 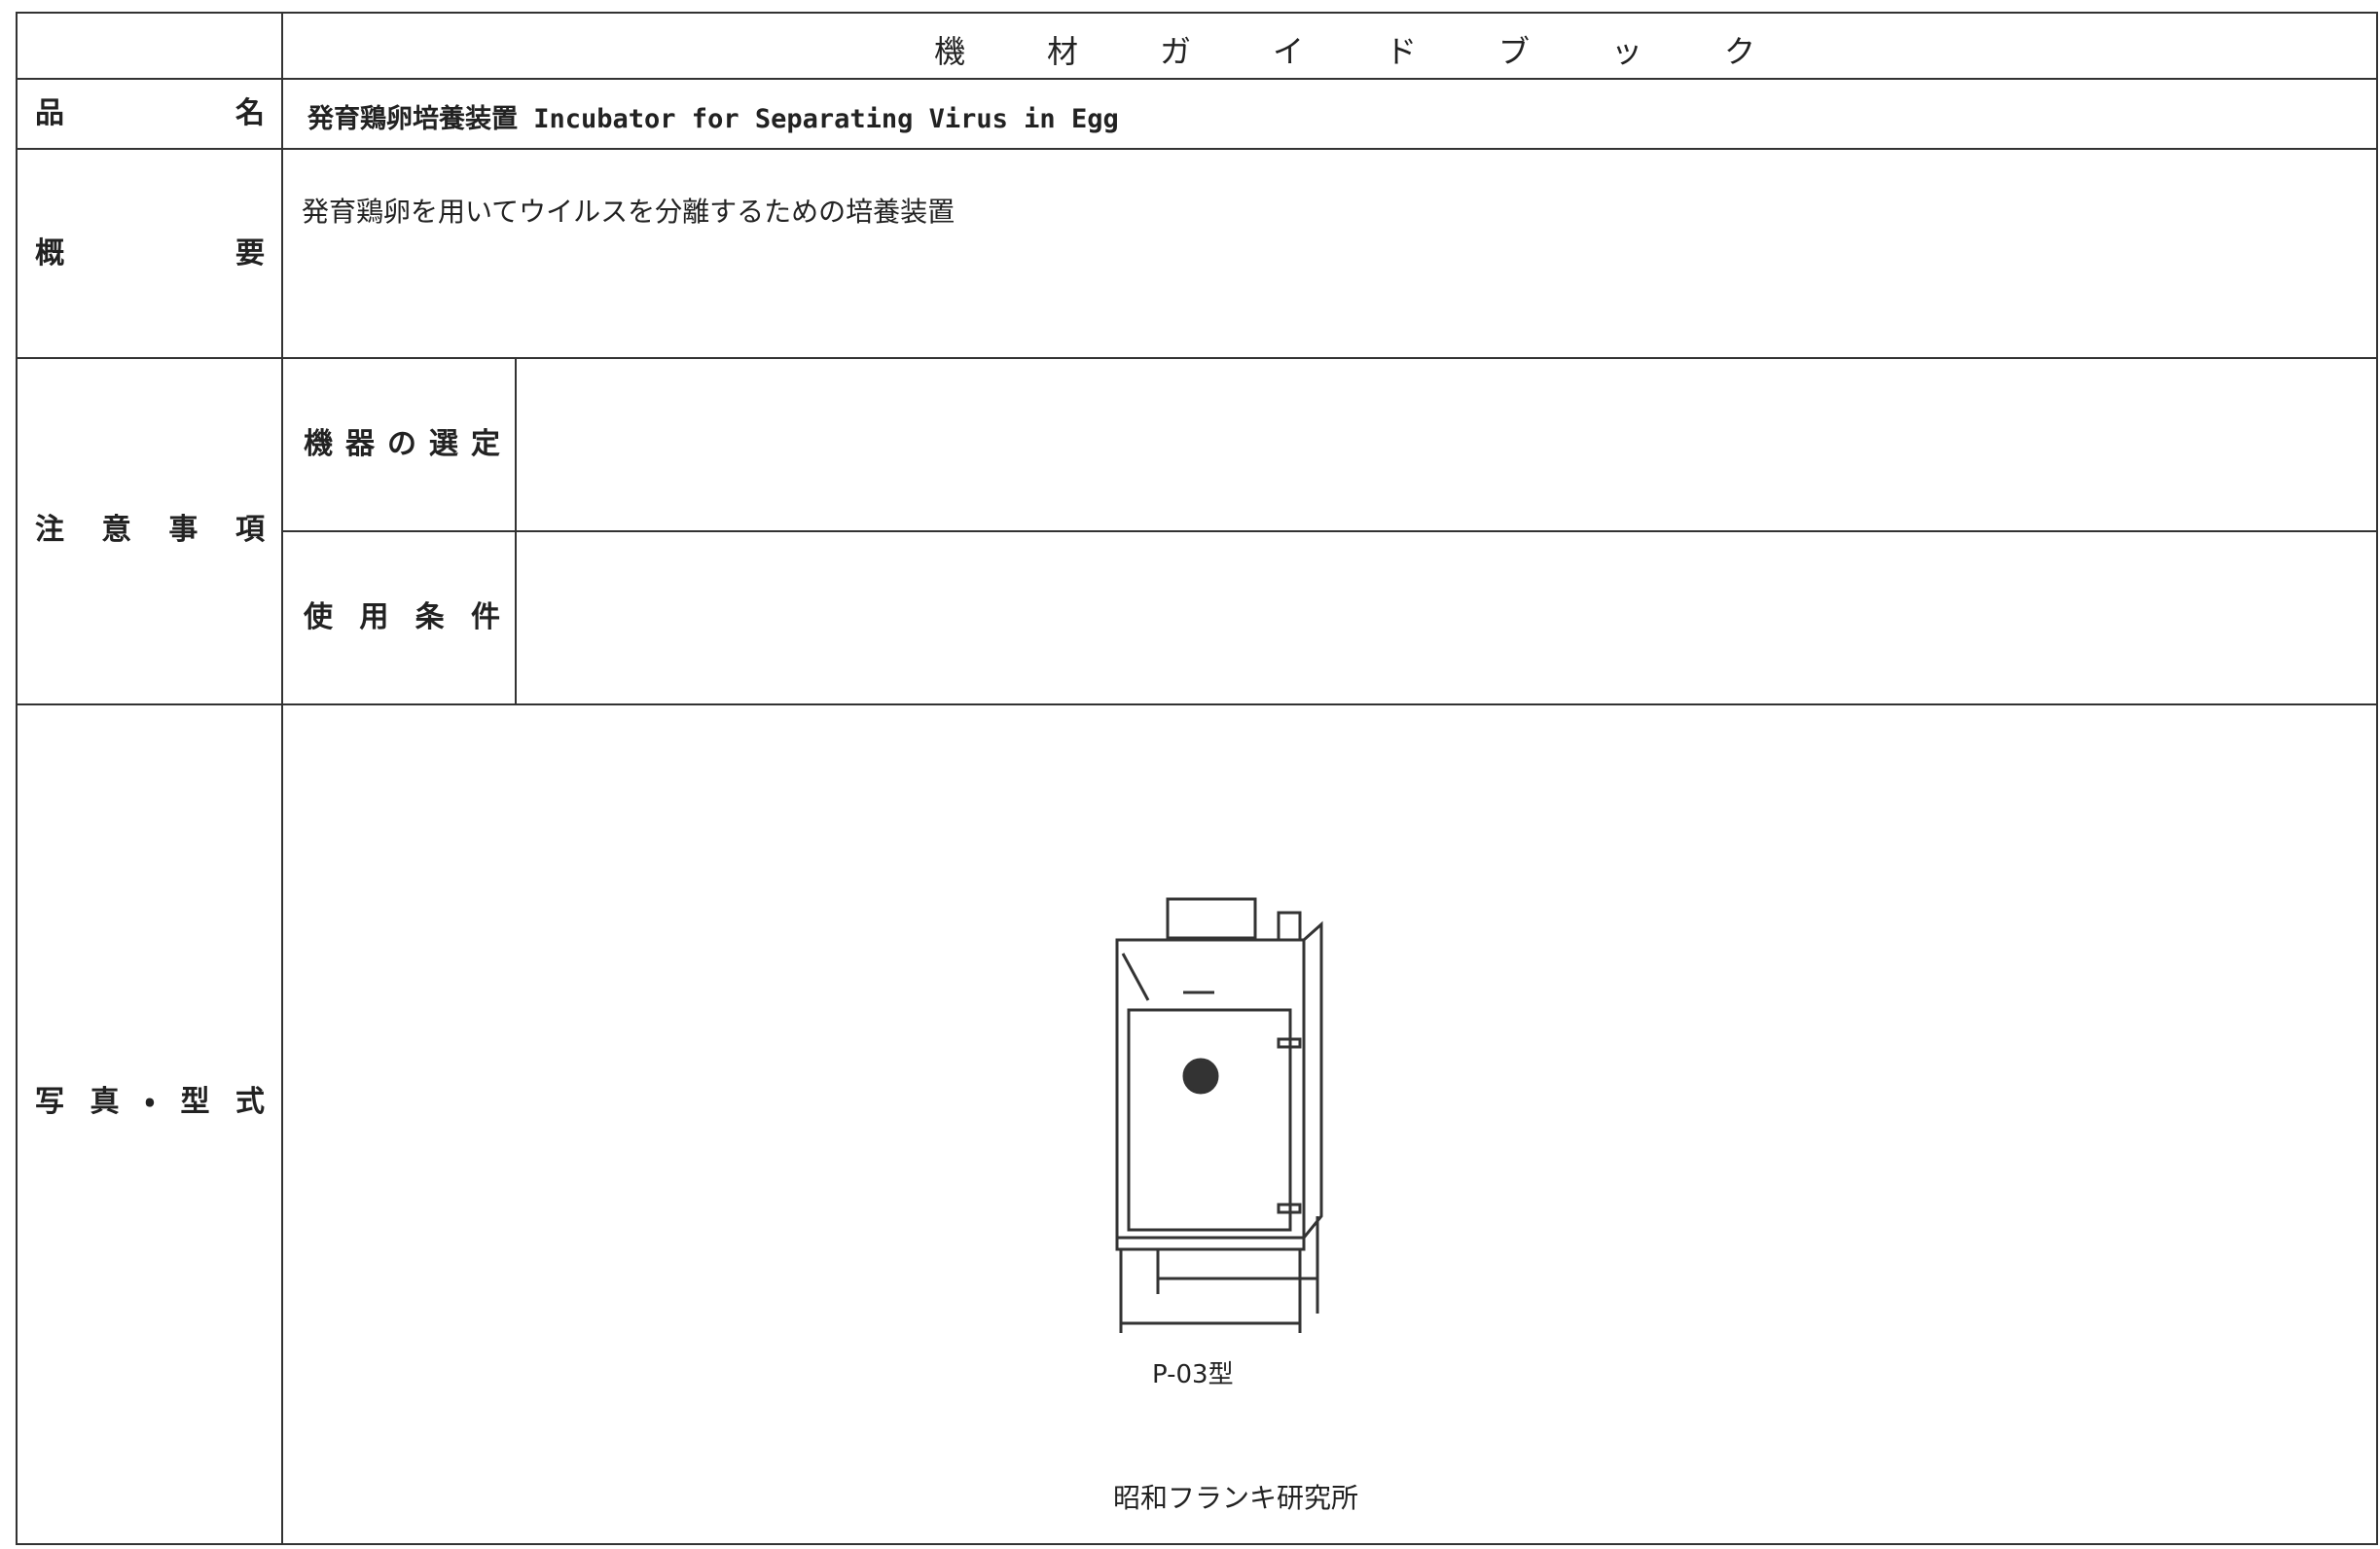 What do you see at coordinates (1135, 977) in the screenshot?
I see `handle` at bounding box center [1135, 977].